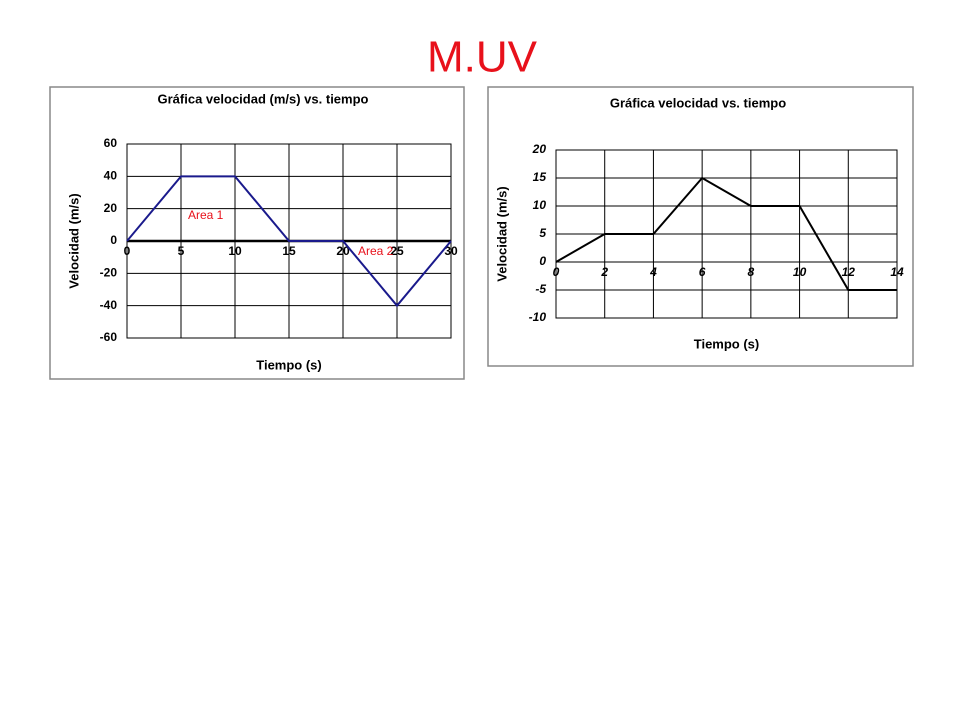  Describe the element at coordinates (397, 251) in the screenshot. I see `x-tick-label: 25` at that location.